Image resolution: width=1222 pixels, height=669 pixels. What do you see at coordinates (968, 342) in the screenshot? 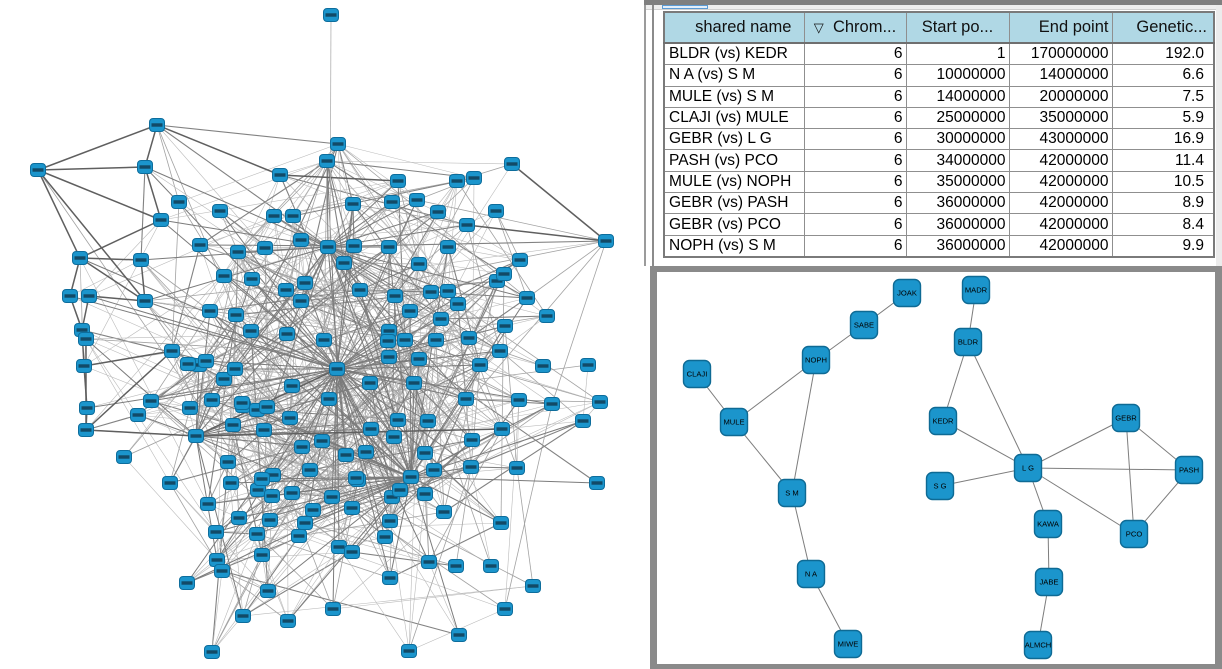
I see `svg-text: BLDR` at bounding box center [968, 342].